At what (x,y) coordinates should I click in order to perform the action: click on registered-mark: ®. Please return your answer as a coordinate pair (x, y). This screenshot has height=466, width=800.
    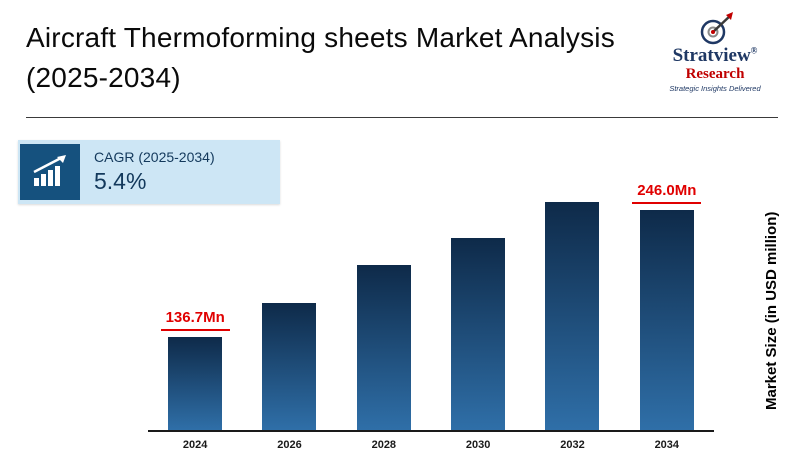
    Looking at the image, I should click on (754, 50).